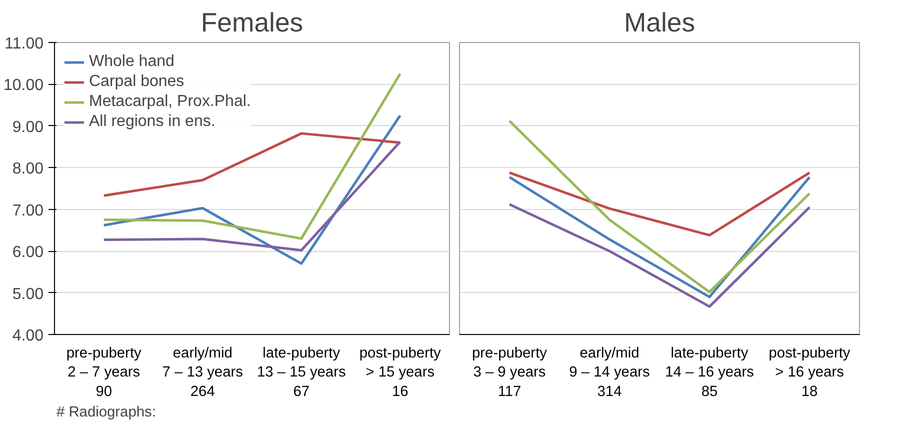  Describe the element at coordinates (510, 373) in the screenshot. I see `x-tick-label: pre-puberty 3 – 9 years 117` at that location.